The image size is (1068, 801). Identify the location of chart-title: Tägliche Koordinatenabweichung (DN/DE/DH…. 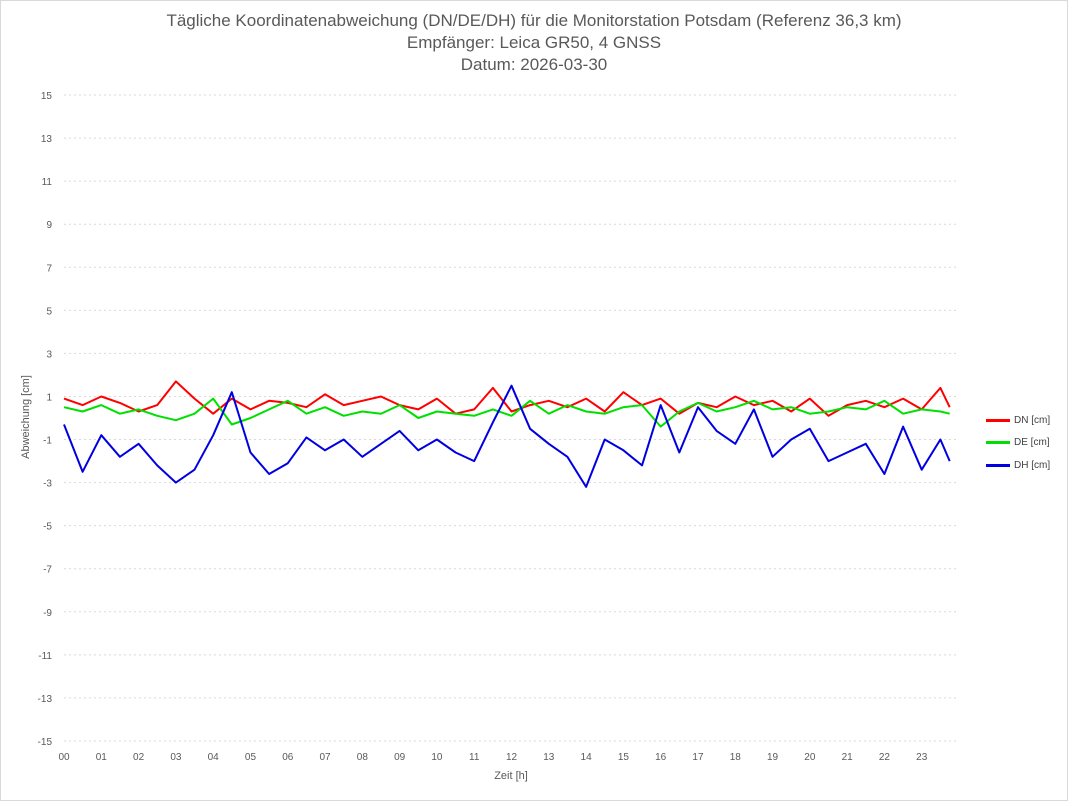
(534, 20).